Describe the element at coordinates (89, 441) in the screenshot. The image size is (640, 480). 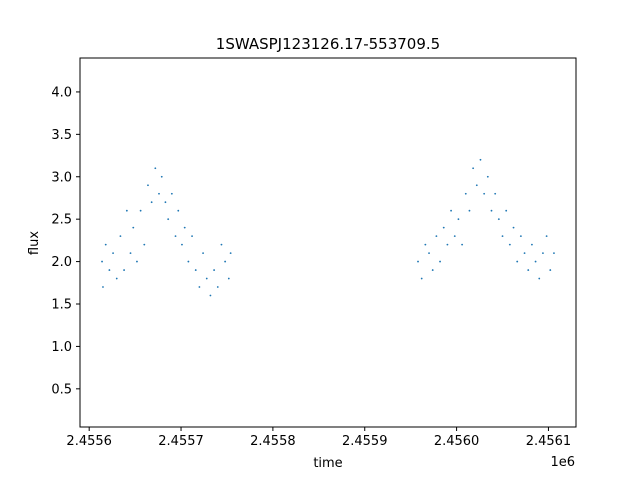
I see `x-tick-label: 2.4556` at that location.